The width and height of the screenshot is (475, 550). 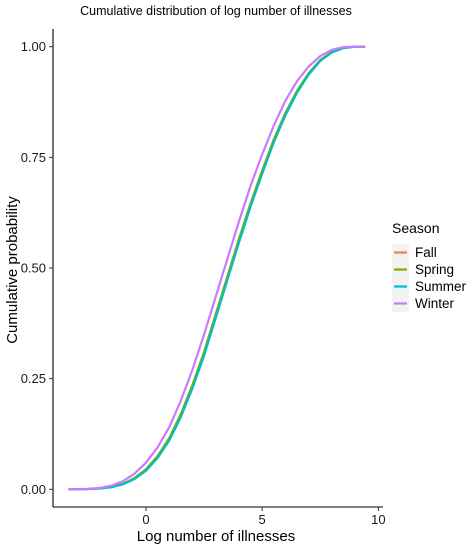 I want to click on y-tick-label: 0.25, so click(x=33, y=378).